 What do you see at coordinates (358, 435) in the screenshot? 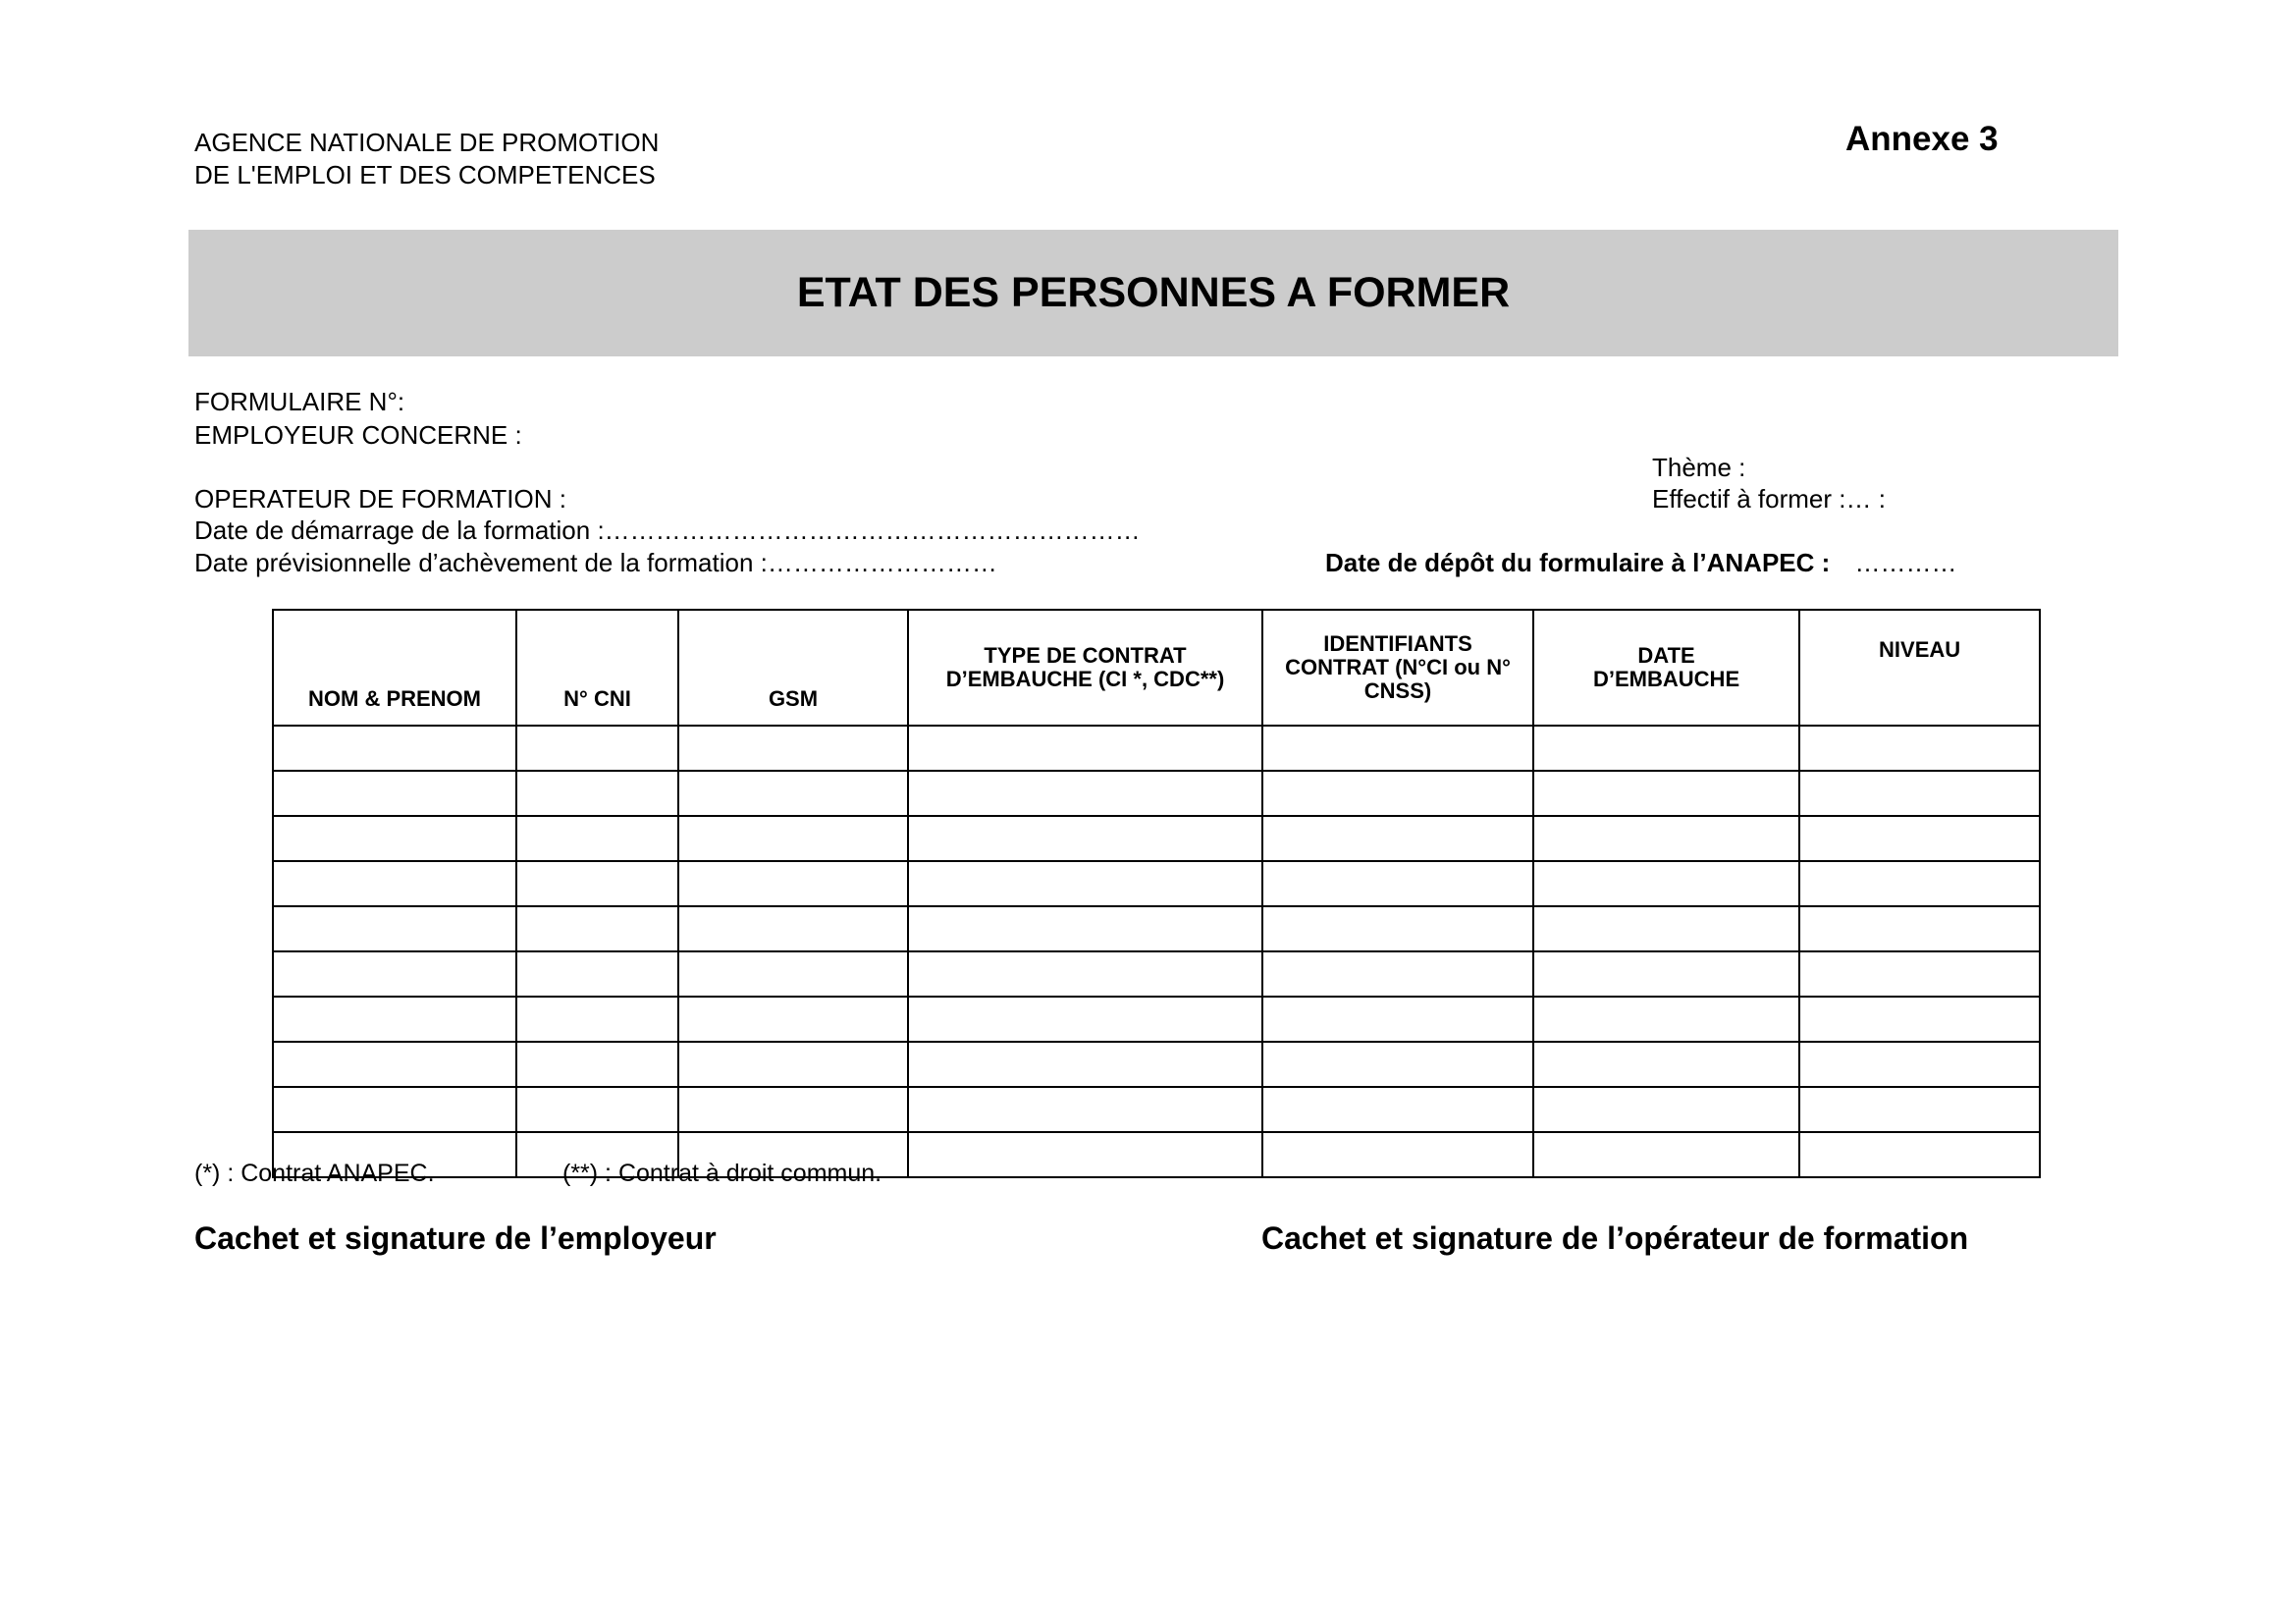
I see `employeur-field: EMPLOYEUR CONCERNE :` at bounding box center [358, 435].